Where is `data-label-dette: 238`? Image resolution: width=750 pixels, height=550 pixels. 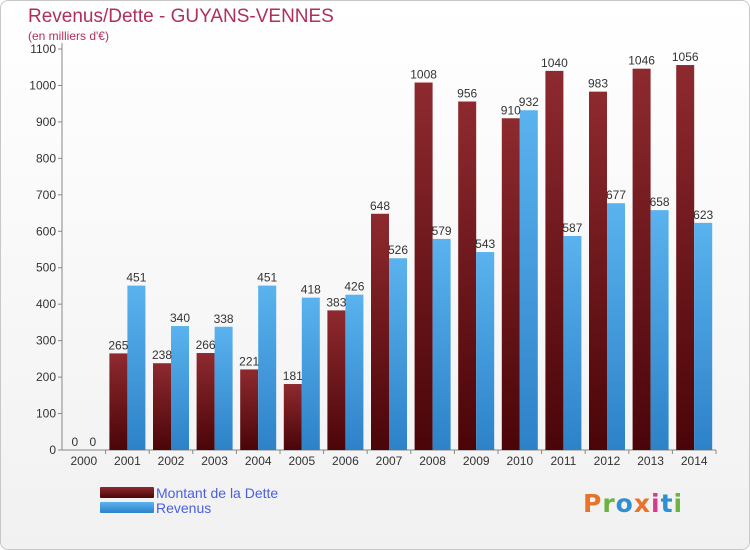 data-label-dette: 238 is located at coordinates (162, 355).